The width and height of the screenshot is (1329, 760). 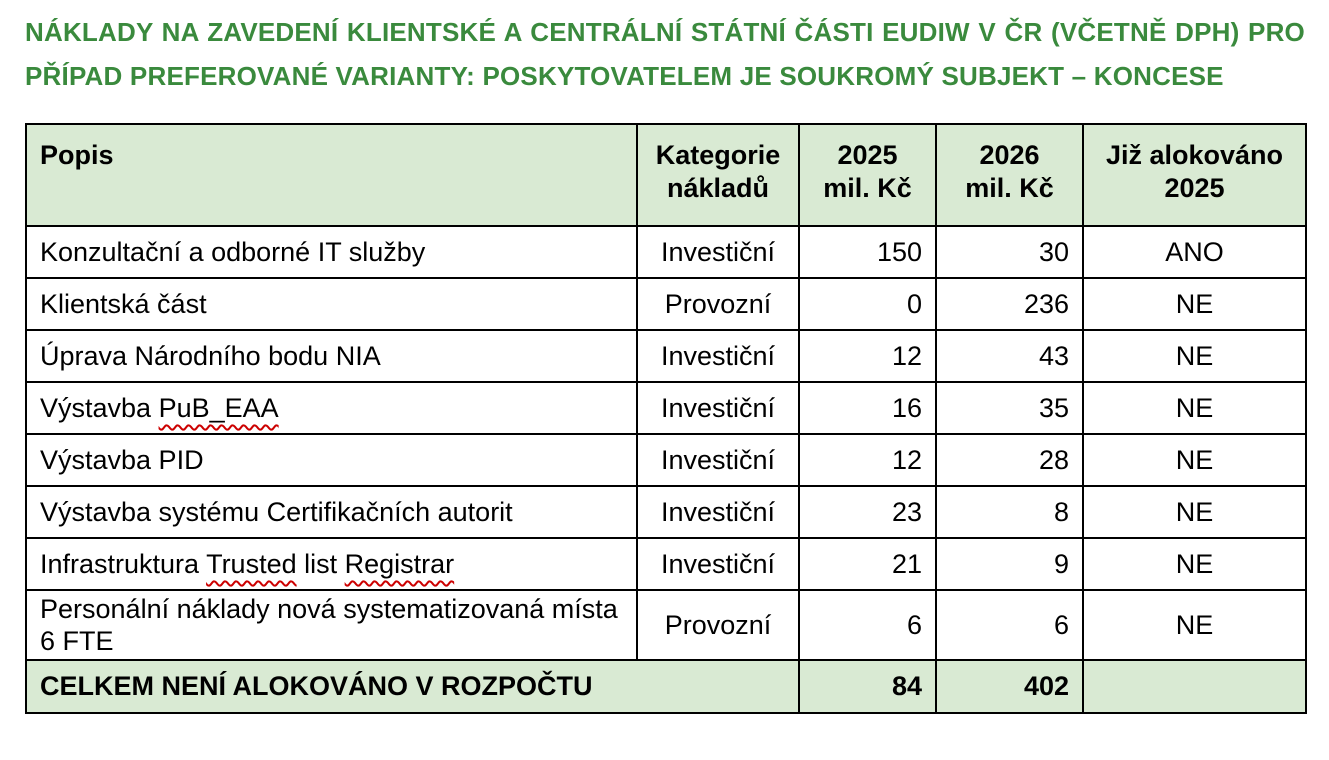 I want to click on column-header-2025: 2025 mil. Kč, so click(x=867, y=175).